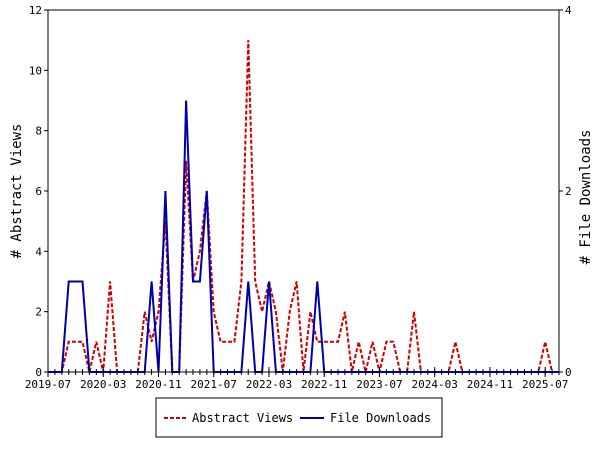 The width and height of the screenshot is (600, 450). Describe the element at coordinates (379, 384) in the screenshot. I see `x-tick-label: 2023-07` at that location.